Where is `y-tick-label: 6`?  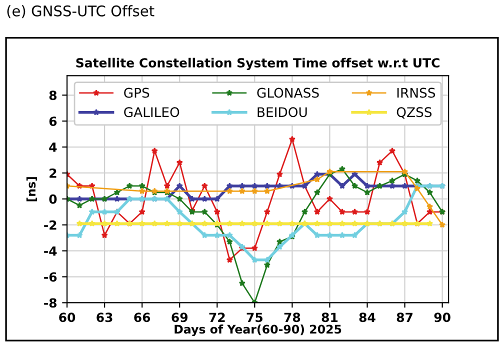 y-tick-label: 6 is located at coordinates (53, 121).